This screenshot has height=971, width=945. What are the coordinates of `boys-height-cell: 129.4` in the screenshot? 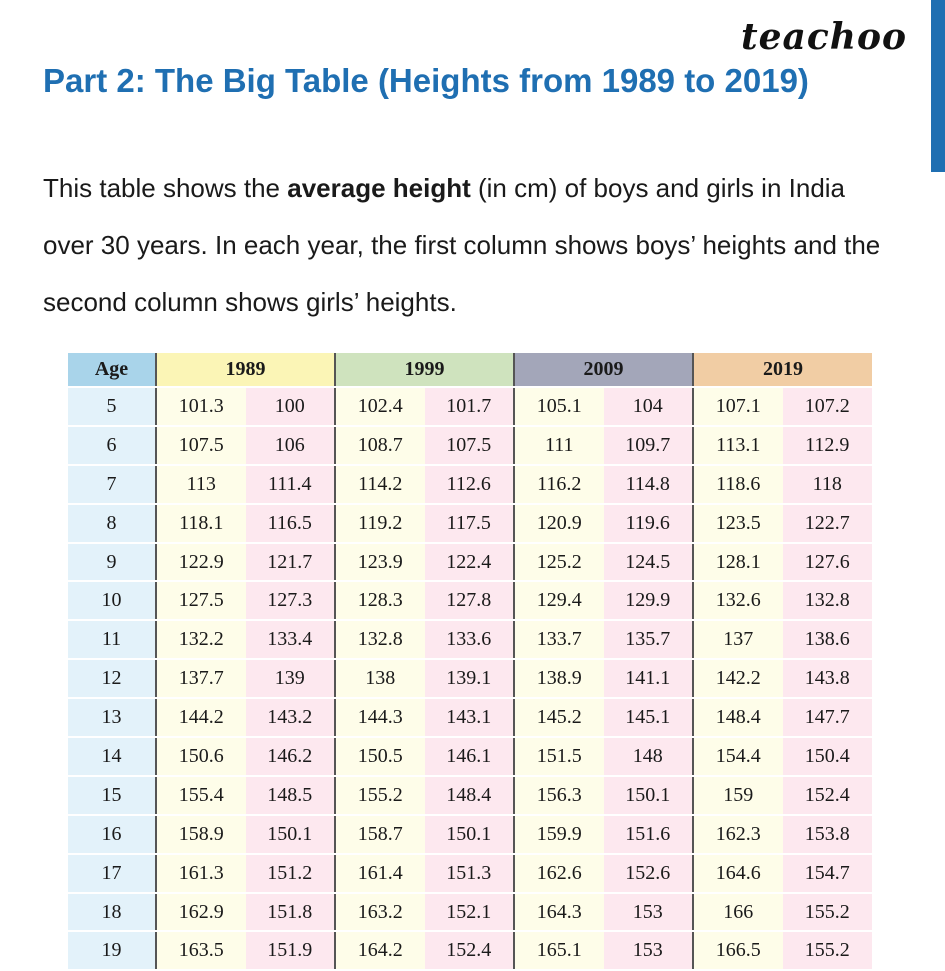 It's located at (558, 601).